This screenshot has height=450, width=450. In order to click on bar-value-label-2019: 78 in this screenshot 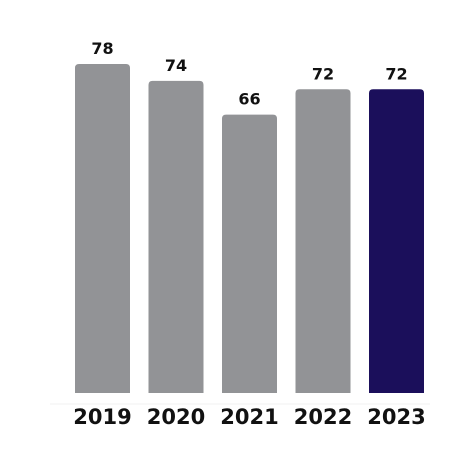, I will do `click(102, 48)`.